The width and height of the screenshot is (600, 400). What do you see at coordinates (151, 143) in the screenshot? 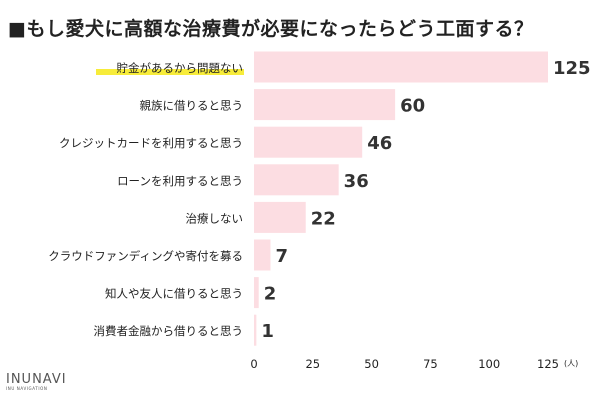
I see `category-label: クレジットカードを利用すると思う` at bounding box center [151, 143].